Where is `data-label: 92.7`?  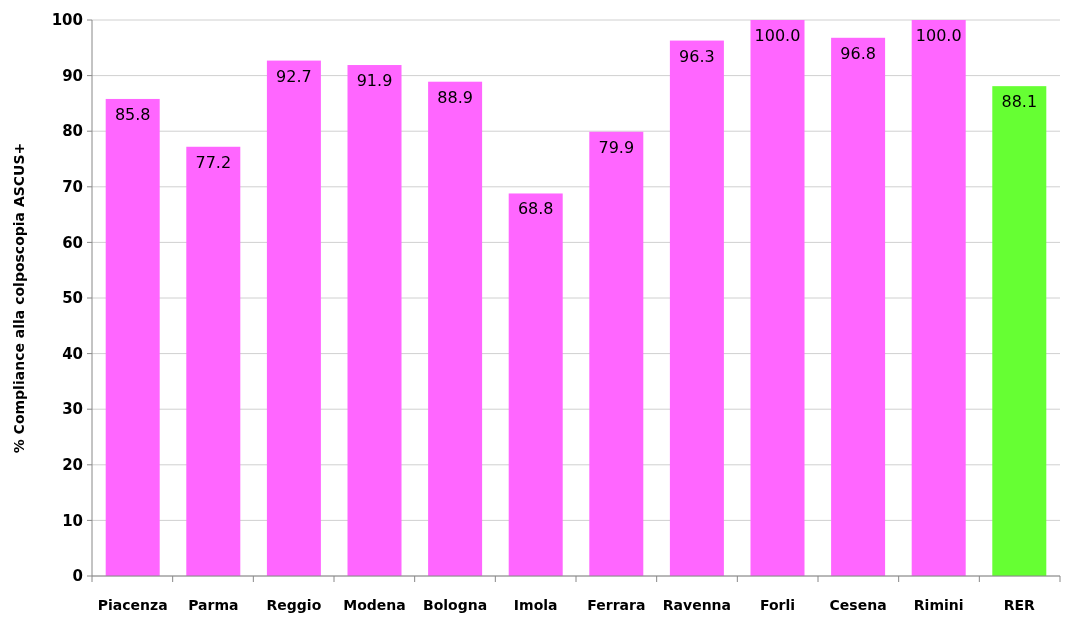 data-label: 92.7 is located at coordinates (294, 76).